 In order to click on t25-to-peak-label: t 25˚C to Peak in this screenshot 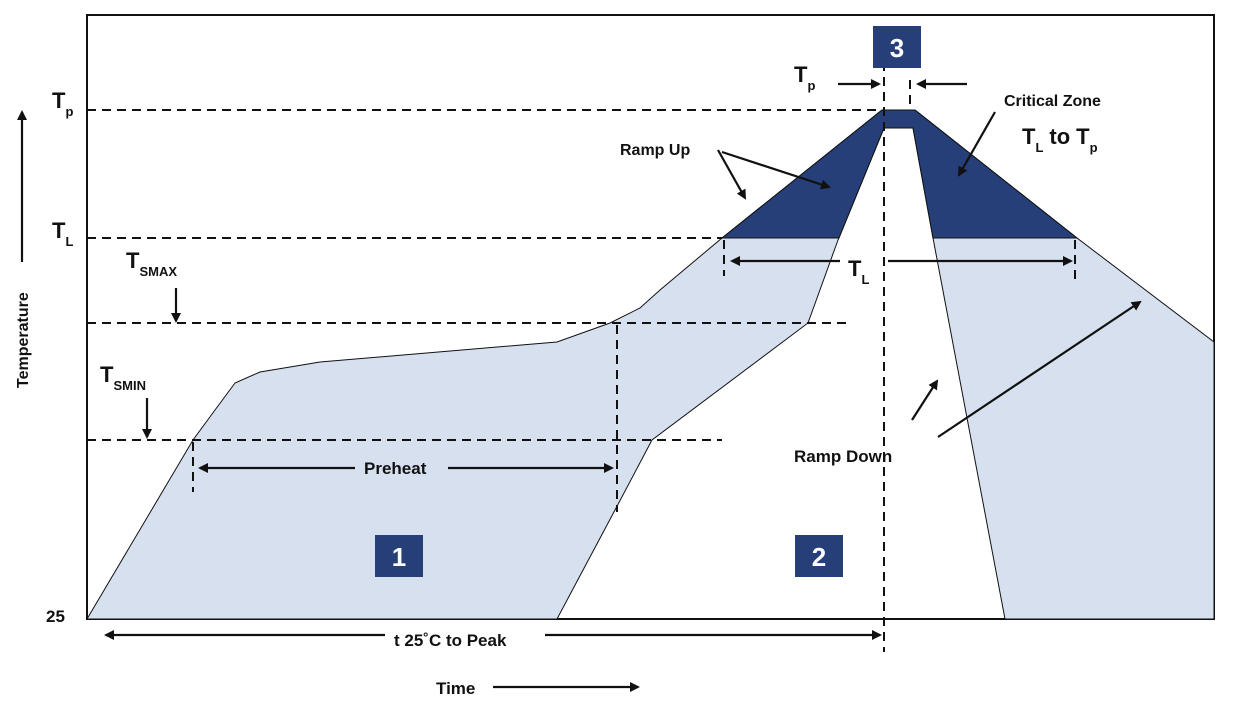, I will do `click(450, 640)`.